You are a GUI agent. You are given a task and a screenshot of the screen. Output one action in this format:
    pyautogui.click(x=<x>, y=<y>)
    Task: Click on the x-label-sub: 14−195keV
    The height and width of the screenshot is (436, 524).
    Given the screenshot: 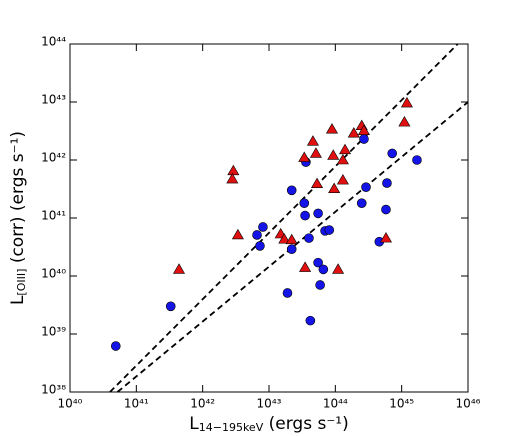 What is the action you would take?
    pyautogui.click(x=231, y=427)
    